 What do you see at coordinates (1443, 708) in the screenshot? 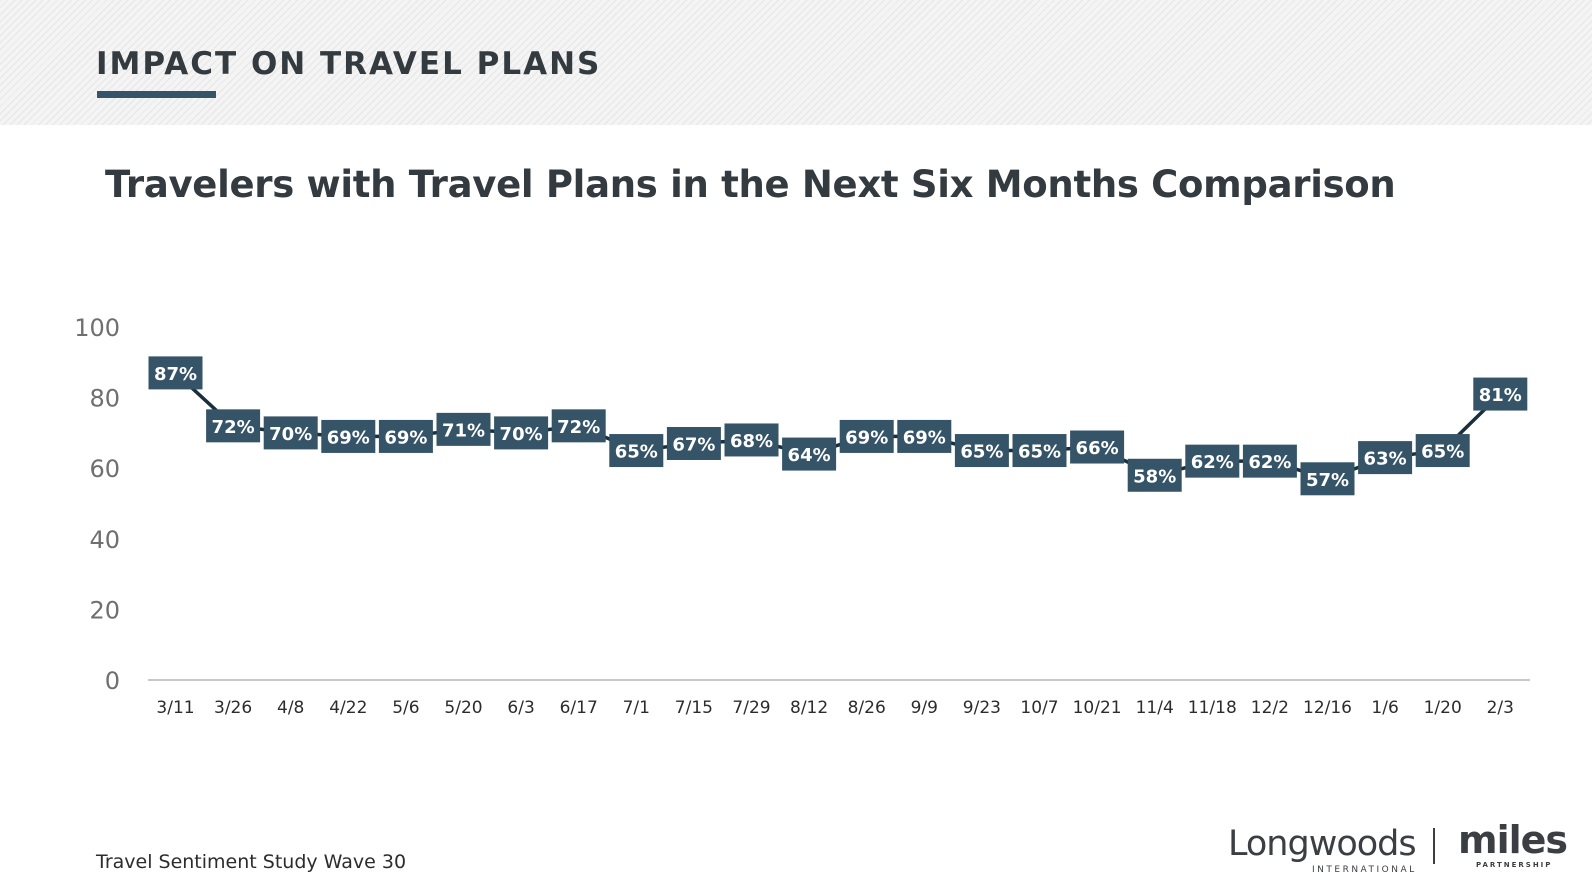
I see `x-tick-label: 1/20` at bounding box center [1443, 708].